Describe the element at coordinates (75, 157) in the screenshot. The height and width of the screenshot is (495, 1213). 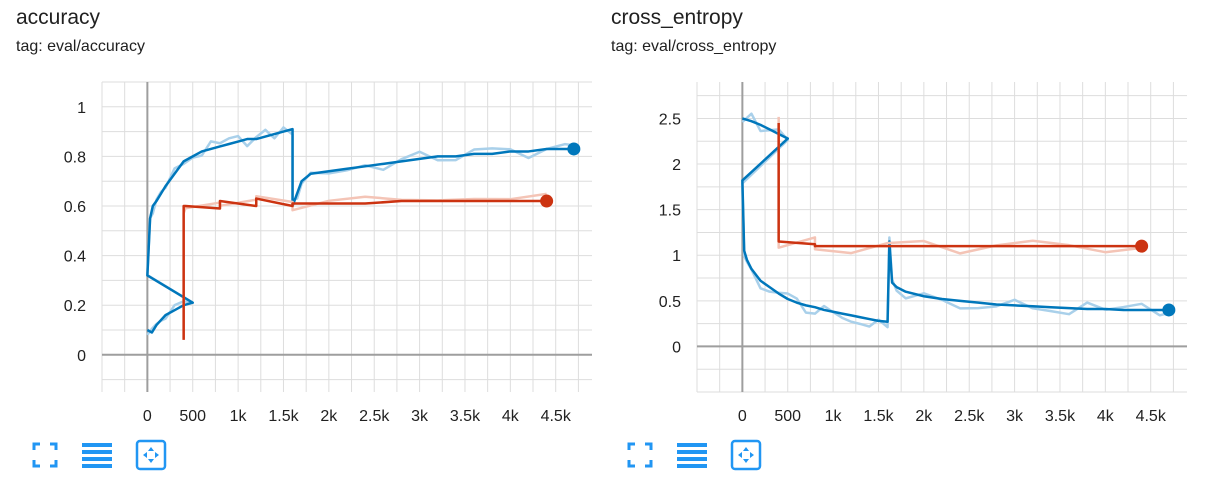
I see `y-tick-label: 0.8` at that location.